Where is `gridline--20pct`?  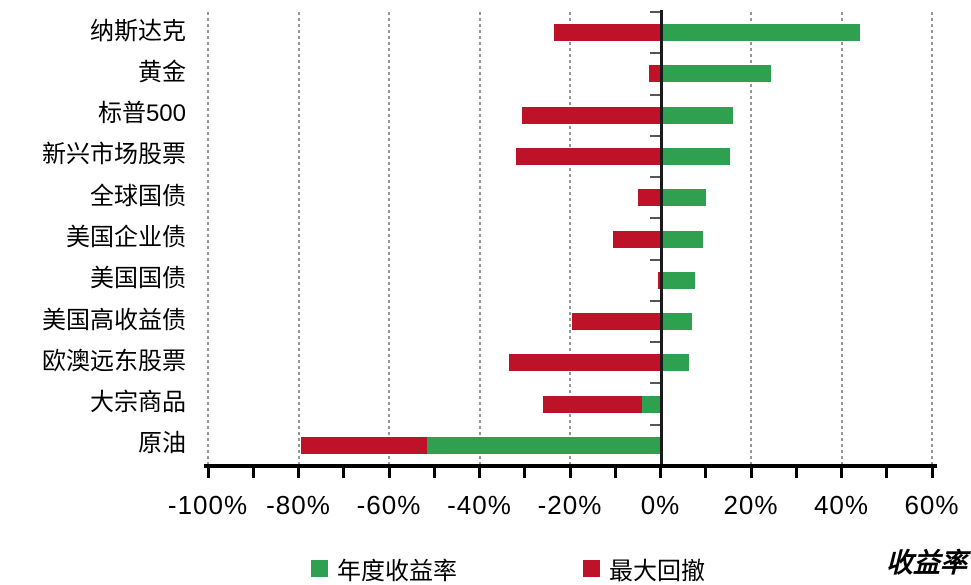 gridline--20pct is located at coordinates (570, 239).